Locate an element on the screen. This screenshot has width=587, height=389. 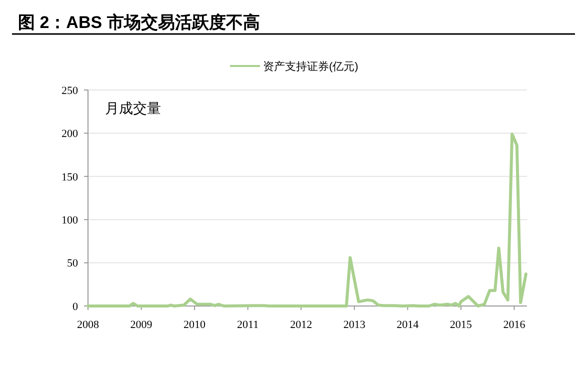
x-tick-label: 2016 is located at coordinates (514, 325).